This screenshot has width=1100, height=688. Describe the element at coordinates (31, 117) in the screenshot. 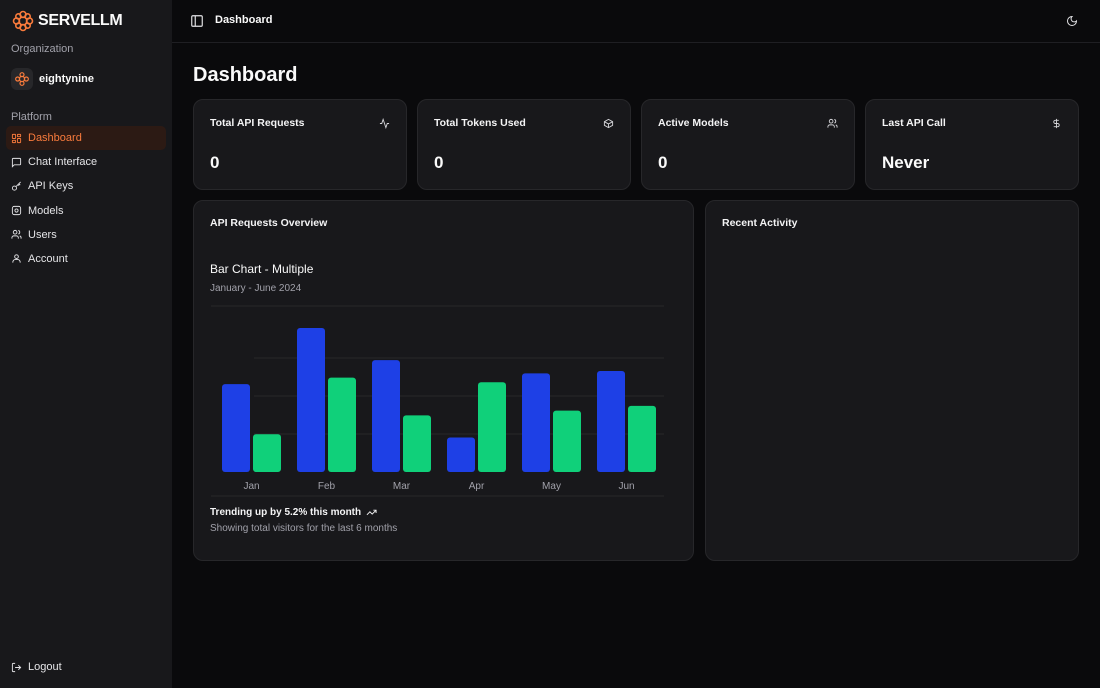

I see `platform-section-label: Platform` at that location.